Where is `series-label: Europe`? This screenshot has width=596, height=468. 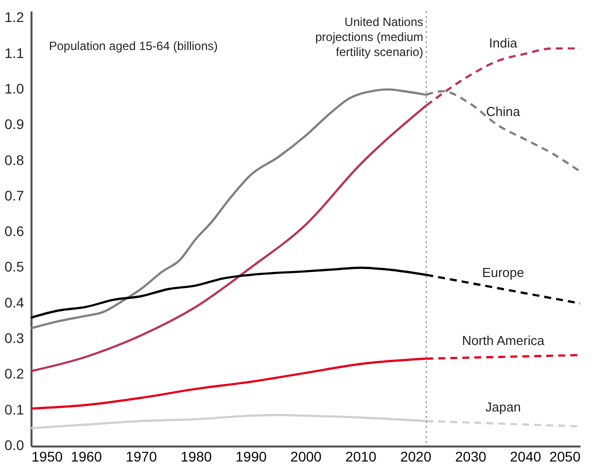
series-label: Europe is located at coordinates (503, 272).